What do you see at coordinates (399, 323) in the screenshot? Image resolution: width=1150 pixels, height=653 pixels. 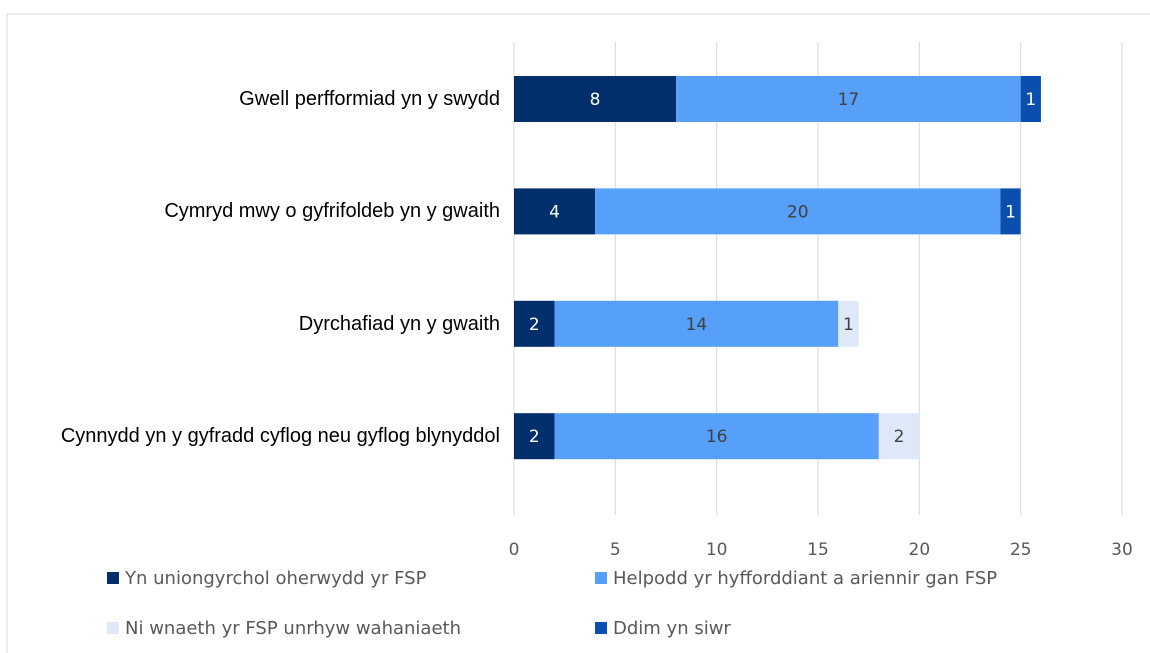 I see `category-label: Dyrchafiad yn y gwaith` at bounding box center [399, 323].